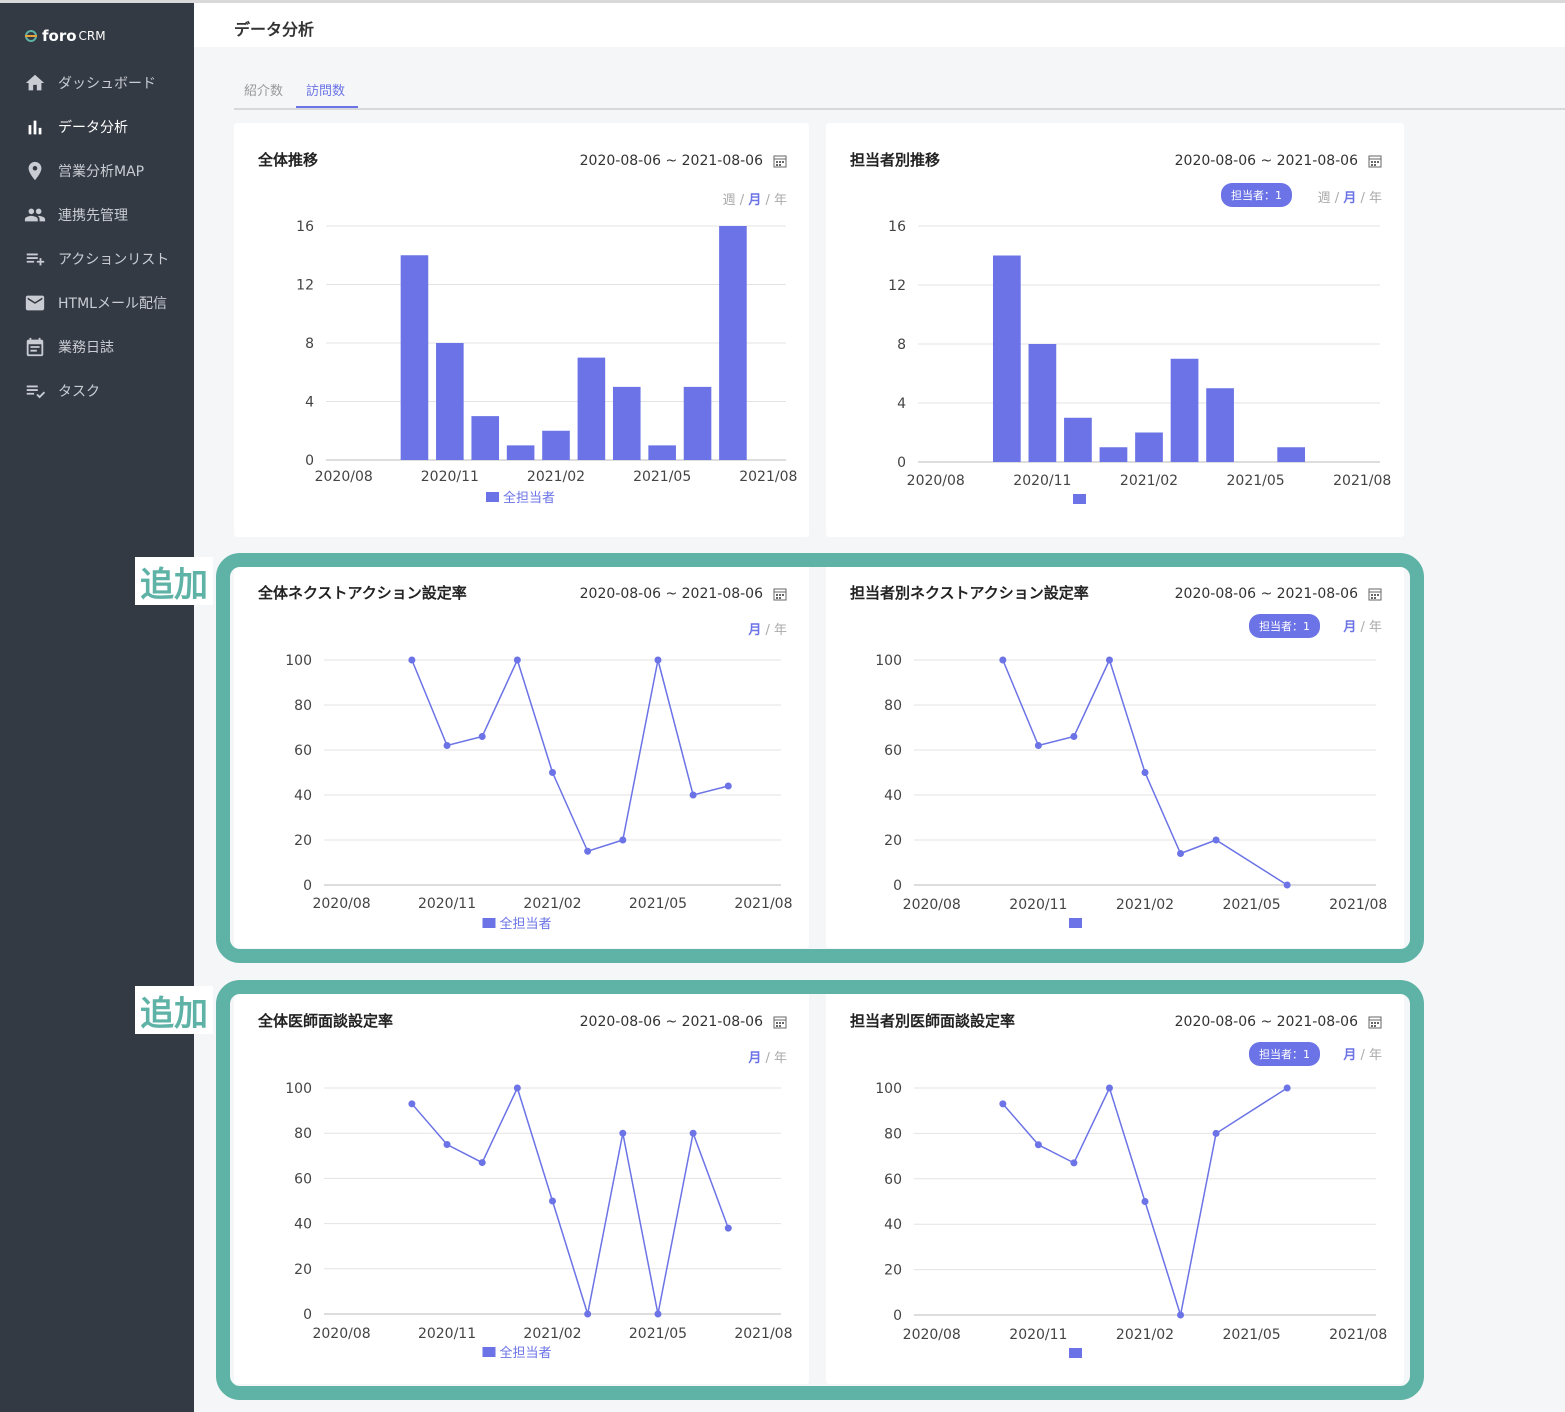 The image size is (1565, 1412). Describe the element at coordinates (1145, 1335) in the screenshot. I see `x-tick-label: 2021/02` at that location.